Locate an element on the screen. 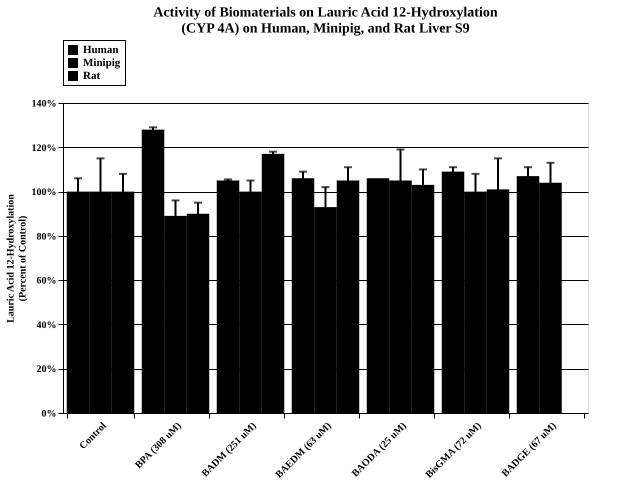  text: Activity of Biomaterials on Lauric Acid 12-Hydroxylation is located at coordinates (325, 13).